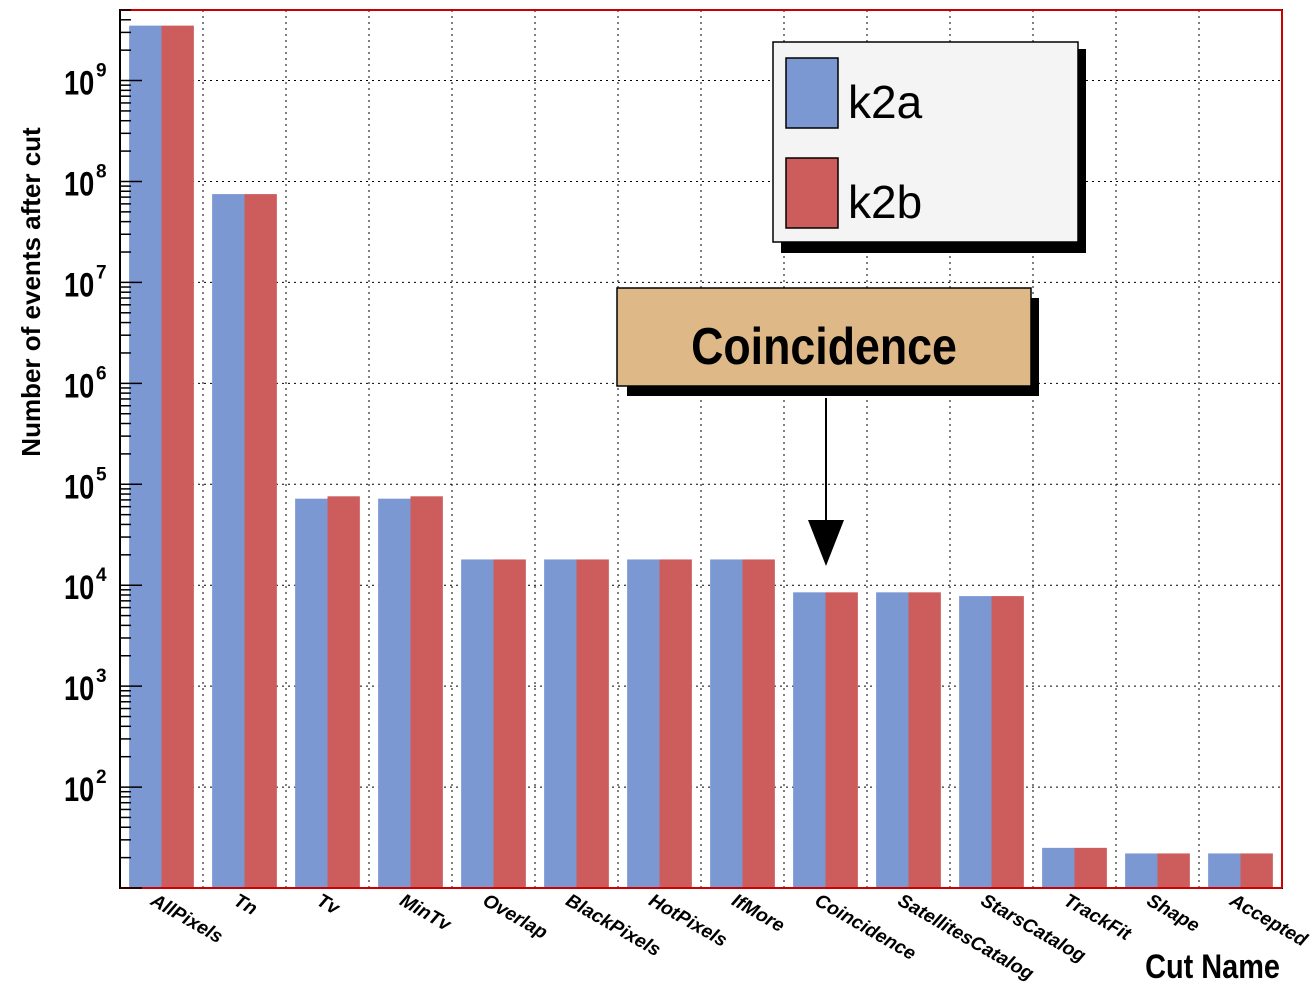 The width and height of the screenshot is (1314, 995). What do you see at coordinates (1256, 870) in the screenshot?
I see `bar-k2b-Accepted` at bounding box center [1256, 870].